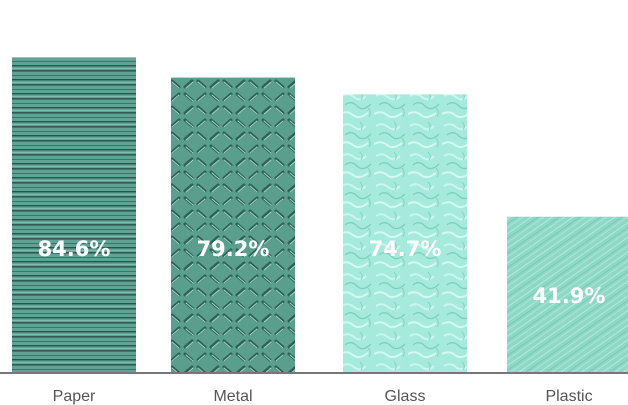 The width and height of the screenshot is (628, 405). Describe the element at coordinates (233, 249) in the screenshot. I see `value-label-metal: 79.2%` at that location.